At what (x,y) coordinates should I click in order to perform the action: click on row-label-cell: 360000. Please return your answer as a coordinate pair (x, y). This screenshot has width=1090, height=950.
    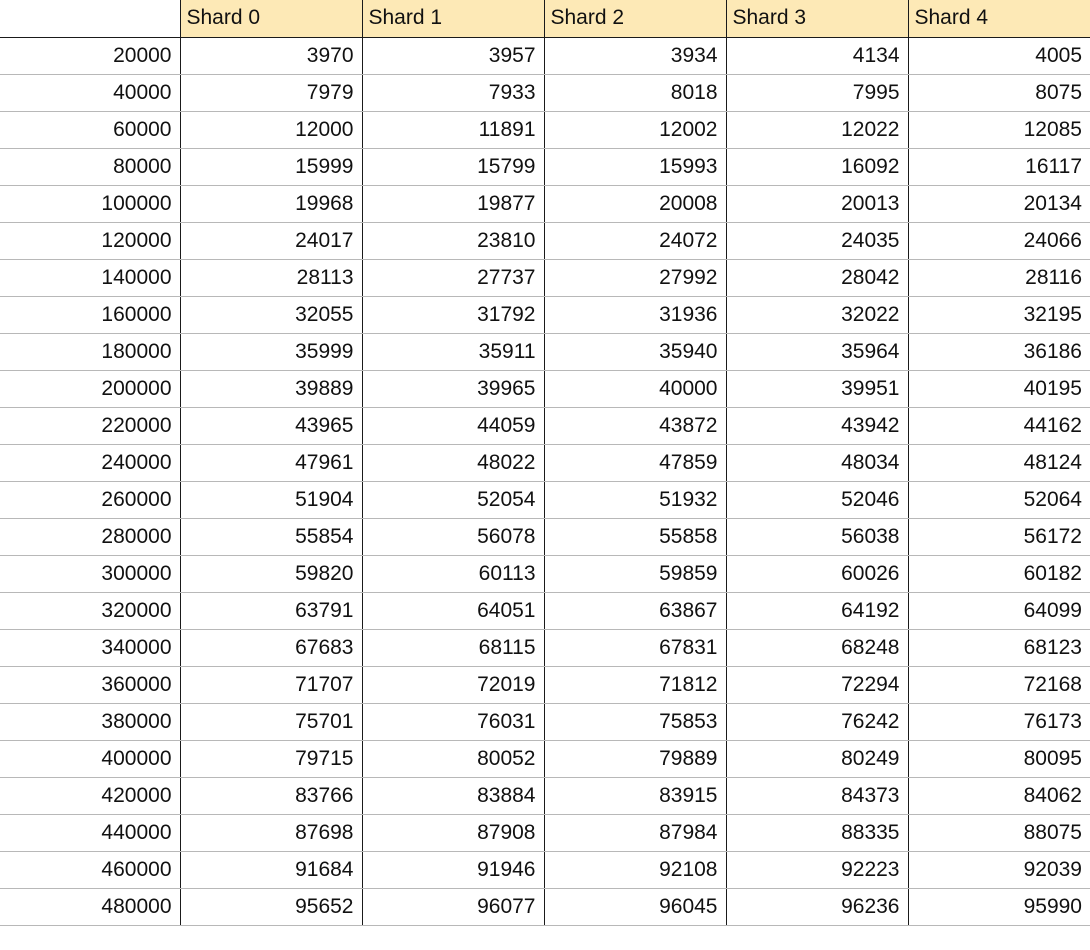
    Looking at the image, I should click on (90, 685).